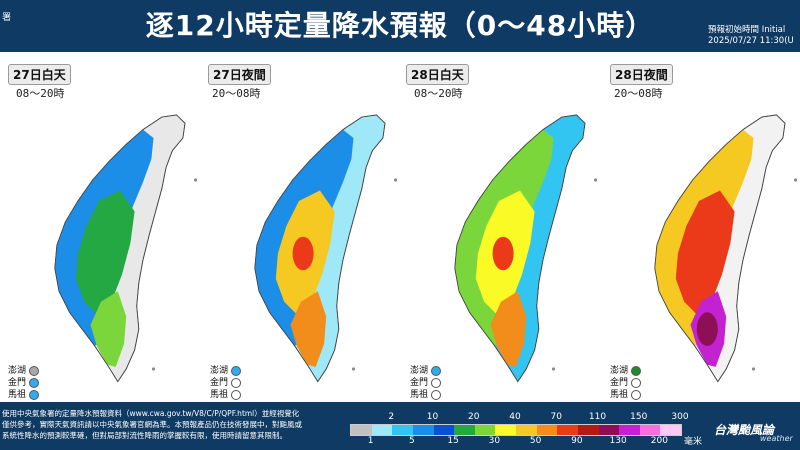 This screenshot has width=800, height=450. I want to click on legend-tick-label: 1, so click(370, 441).